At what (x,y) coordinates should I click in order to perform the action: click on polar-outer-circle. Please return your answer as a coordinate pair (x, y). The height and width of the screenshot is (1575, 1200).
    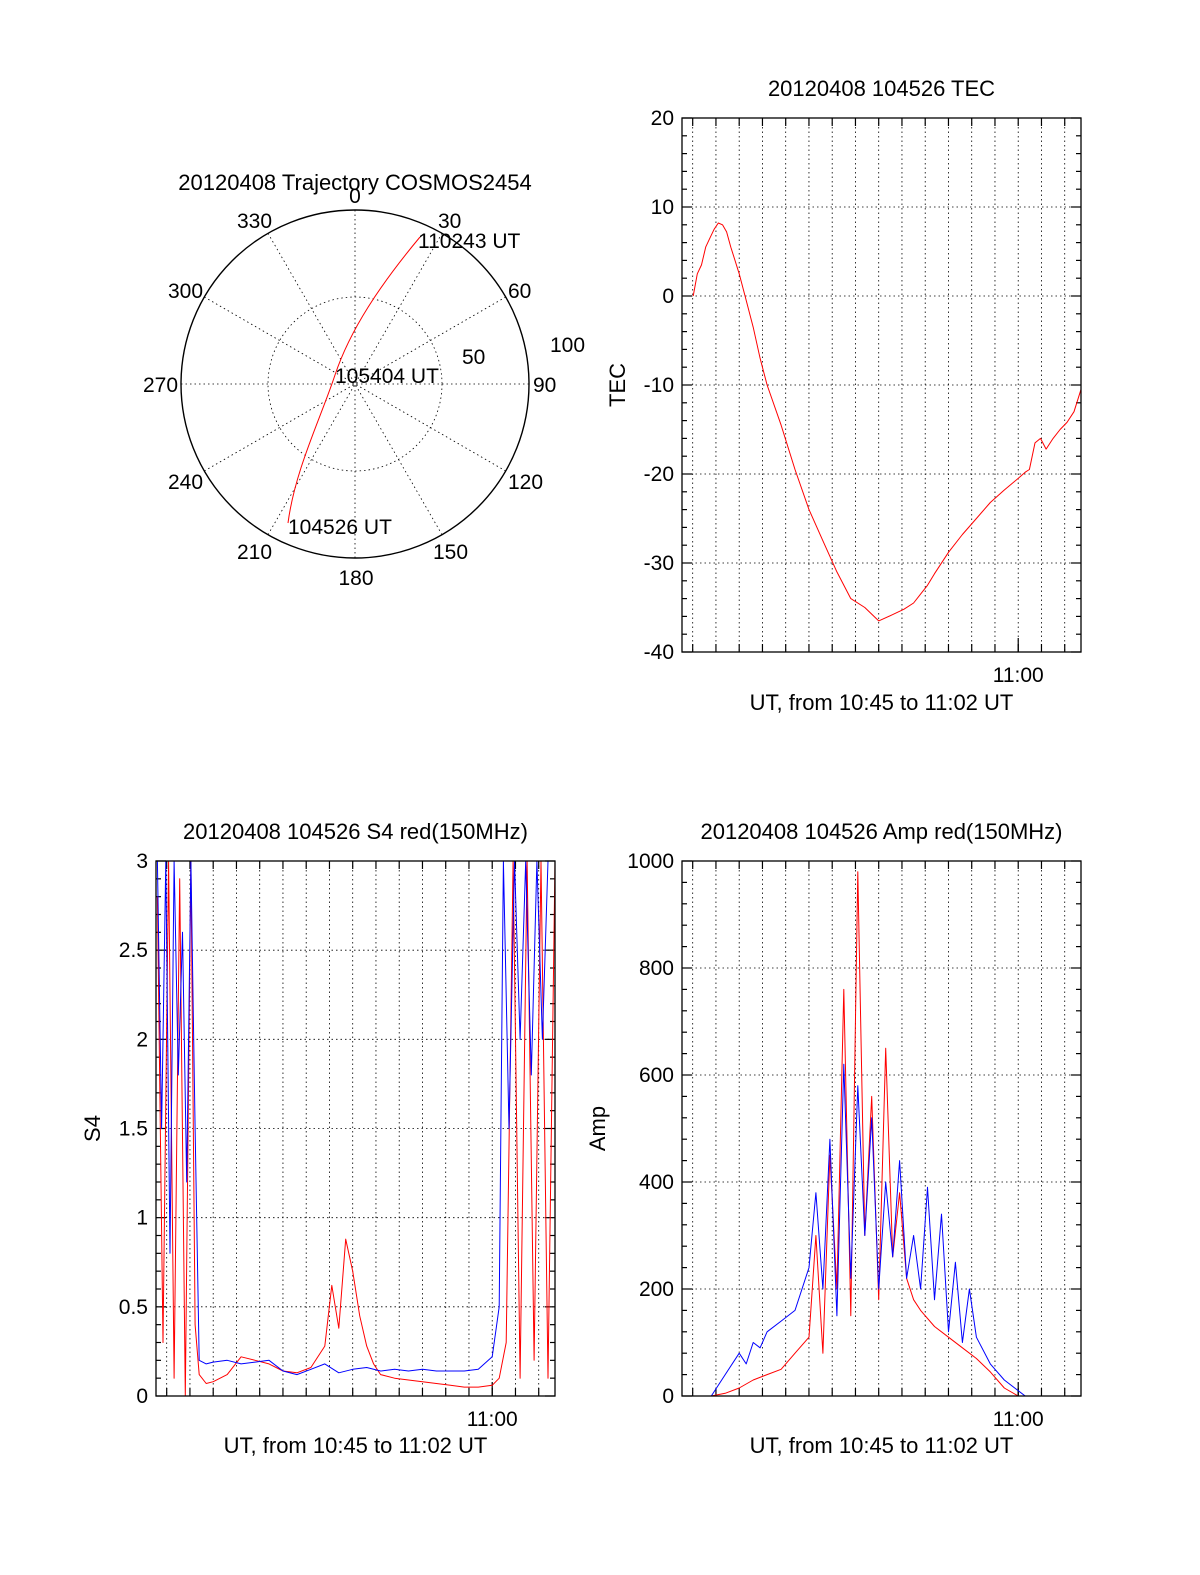
    Looking at the image, I should click on (355, 384).